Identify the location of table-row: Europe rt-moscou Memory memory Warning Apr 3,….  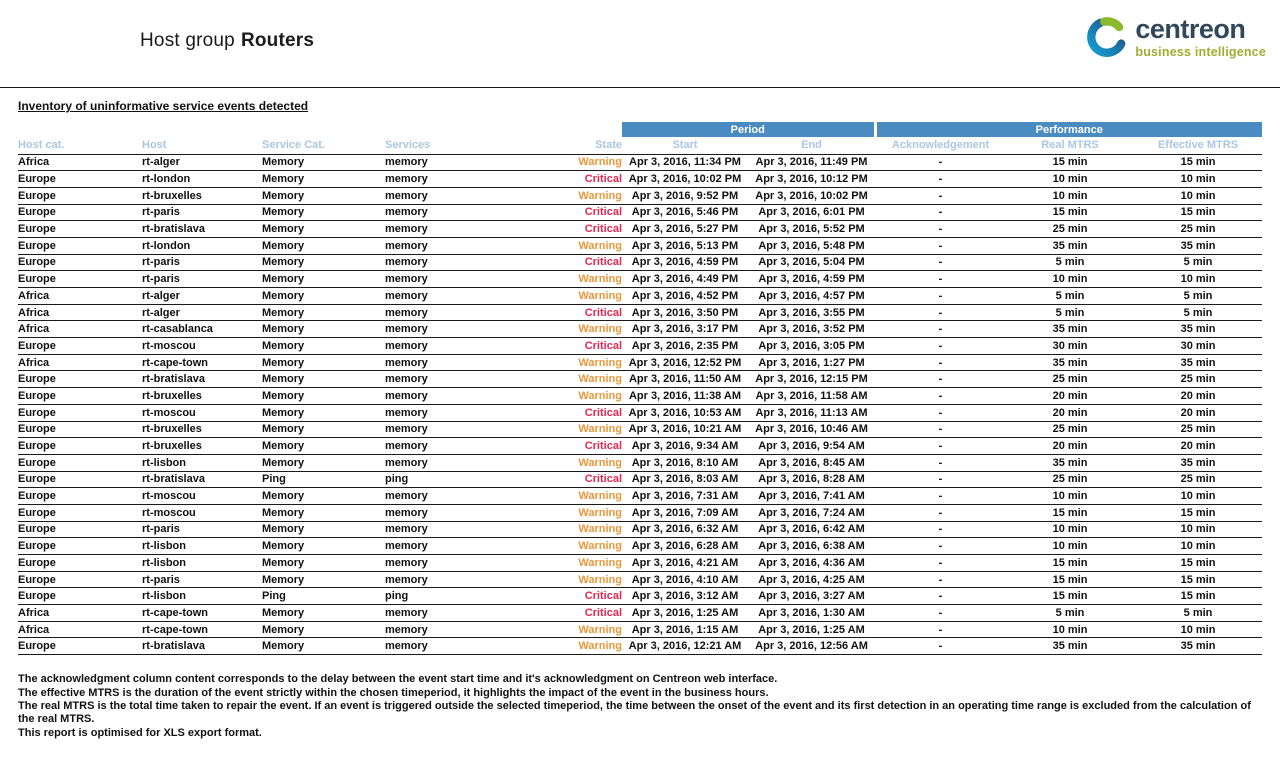
(640, 496).